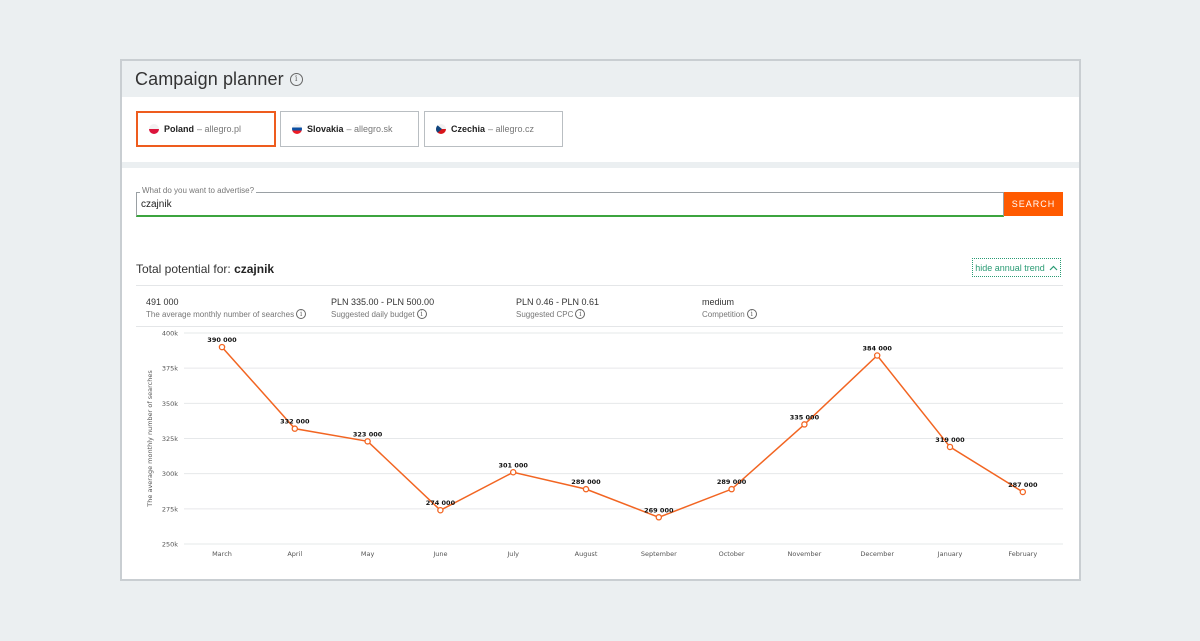 Image resolution: width=1200 pixels, height=641 pixels. Describe the element at coordinates (950, 554) in the screenshot. I see `x-tick-label: January` at that location.